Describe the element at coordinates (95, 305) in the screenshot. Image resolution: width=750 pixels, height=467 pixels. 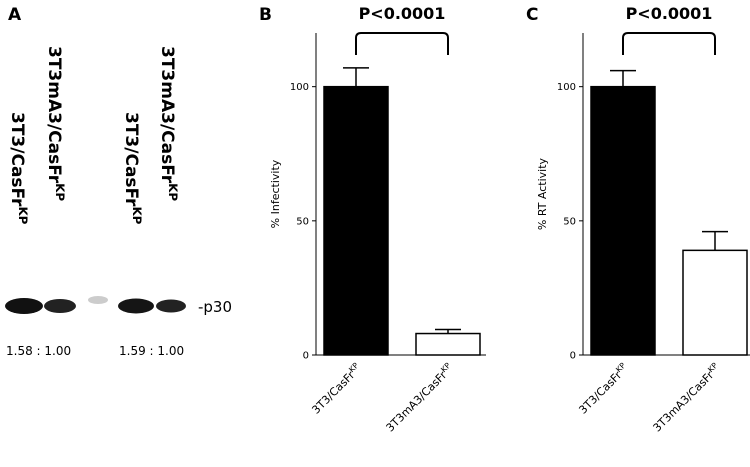
I see `blot` at that location.